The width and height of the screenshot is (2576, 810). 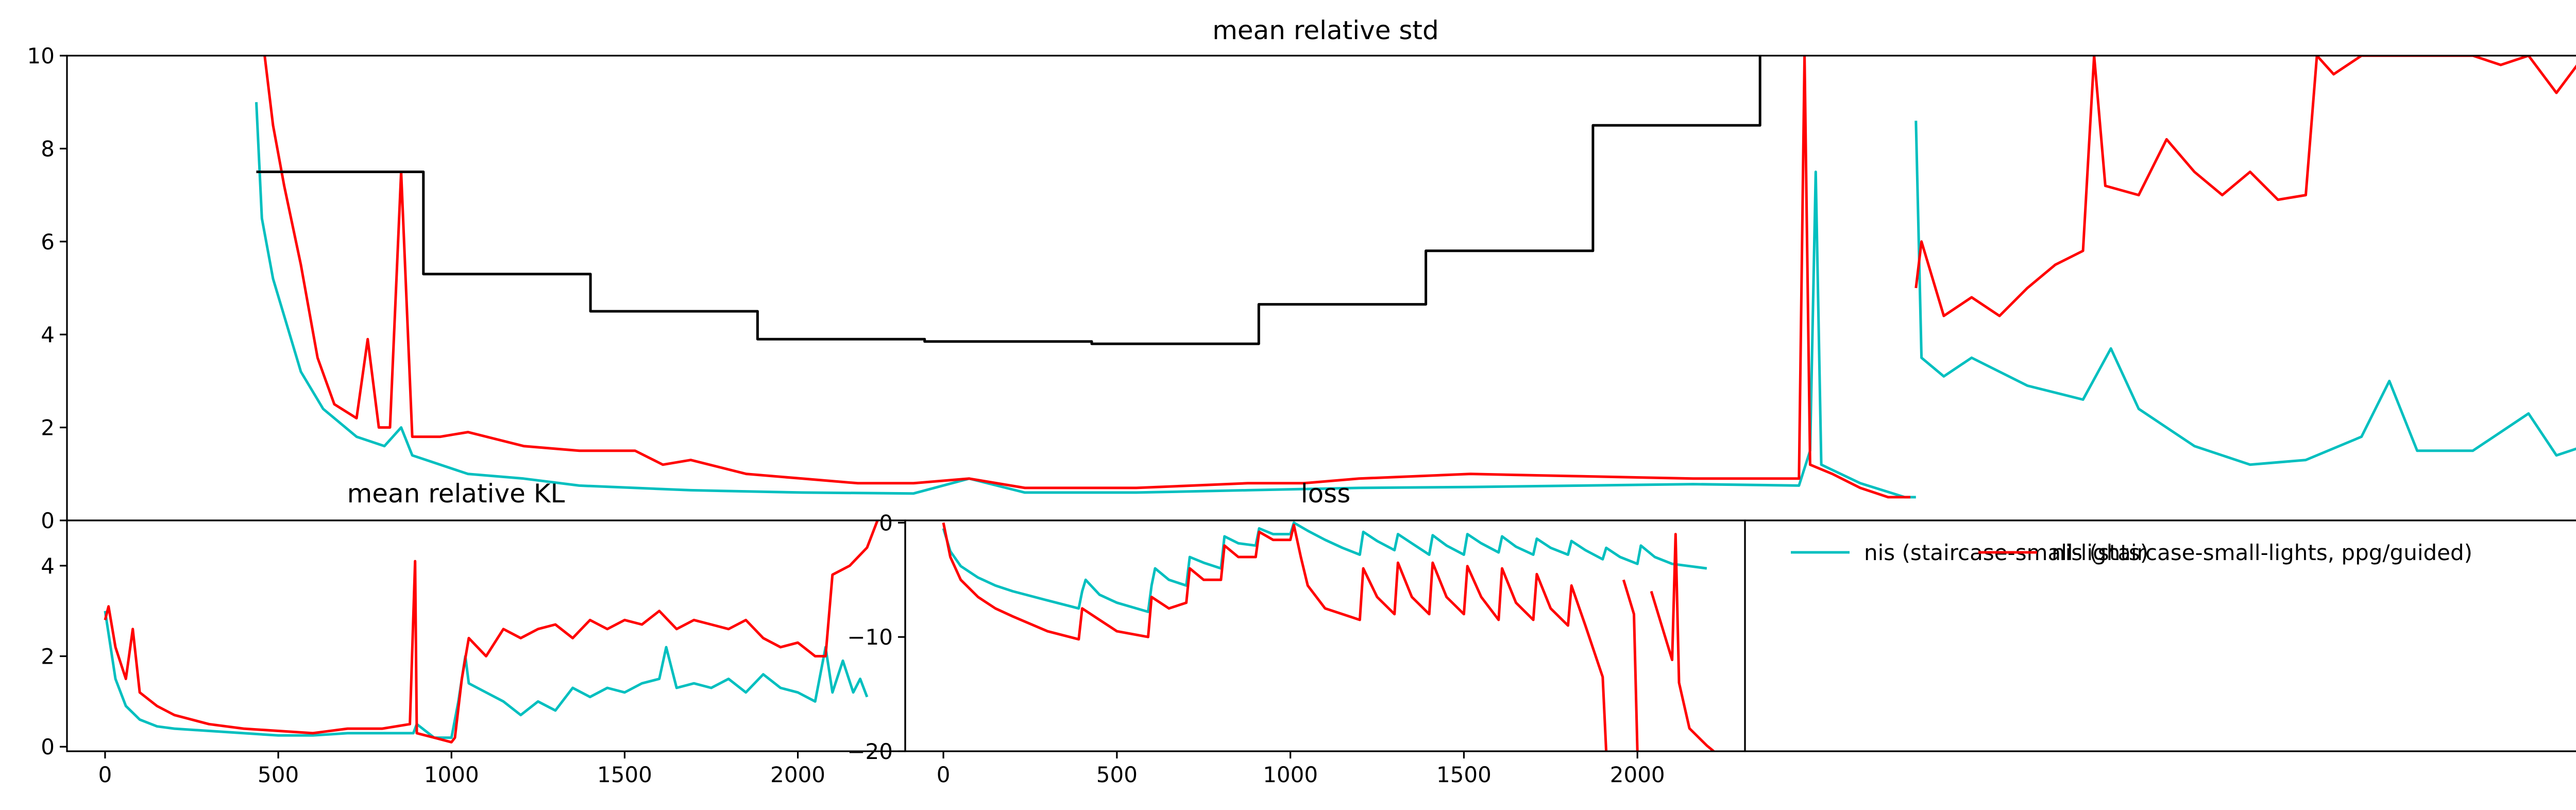 I want to click on kl-xtick-label-2: 1000, so click(x=452, y=774).